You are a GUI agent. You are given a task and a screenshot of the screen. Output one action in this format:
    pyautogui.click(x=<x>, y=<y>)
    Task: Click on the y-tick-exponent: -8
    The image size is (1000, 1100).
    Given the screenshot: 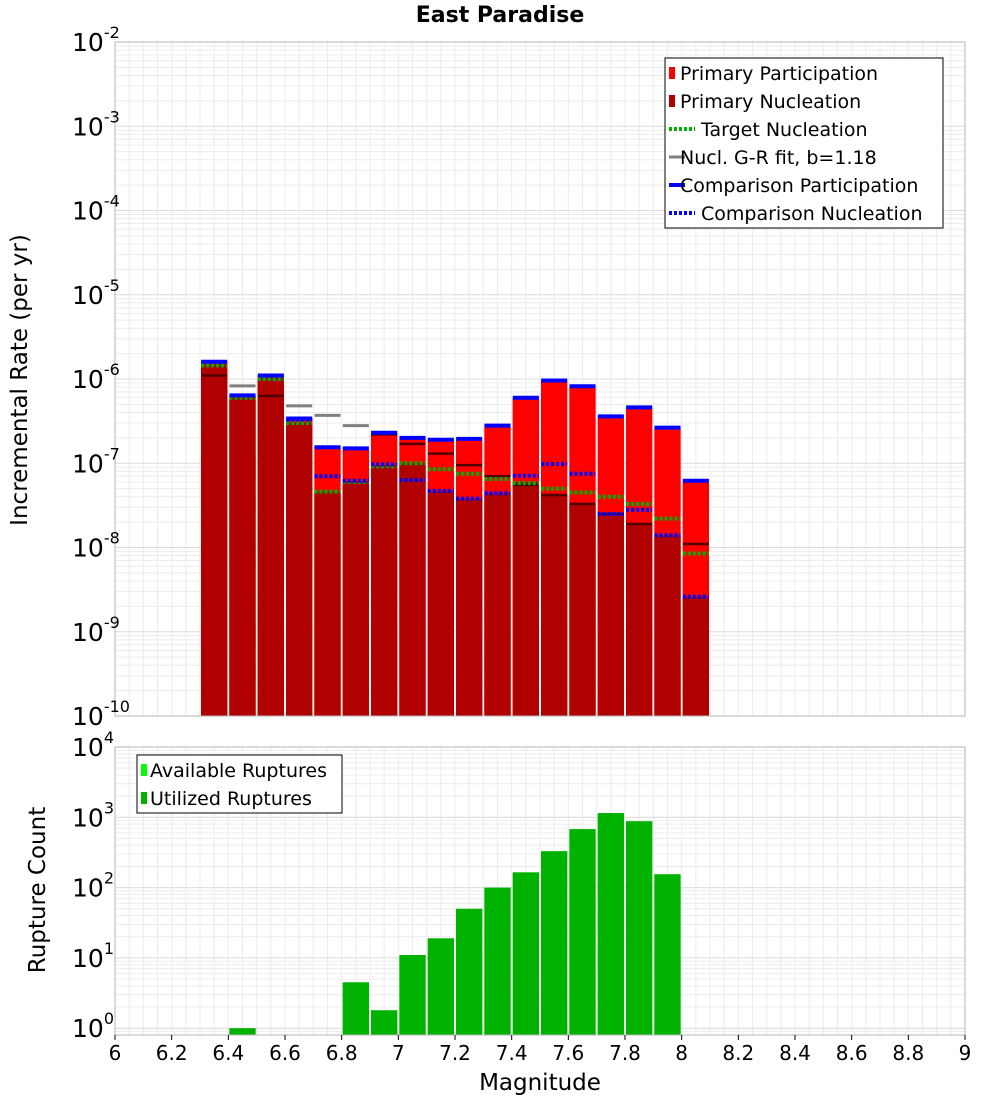 What is the action you would take?
    pyautogui.click(x=112, y=538)
    